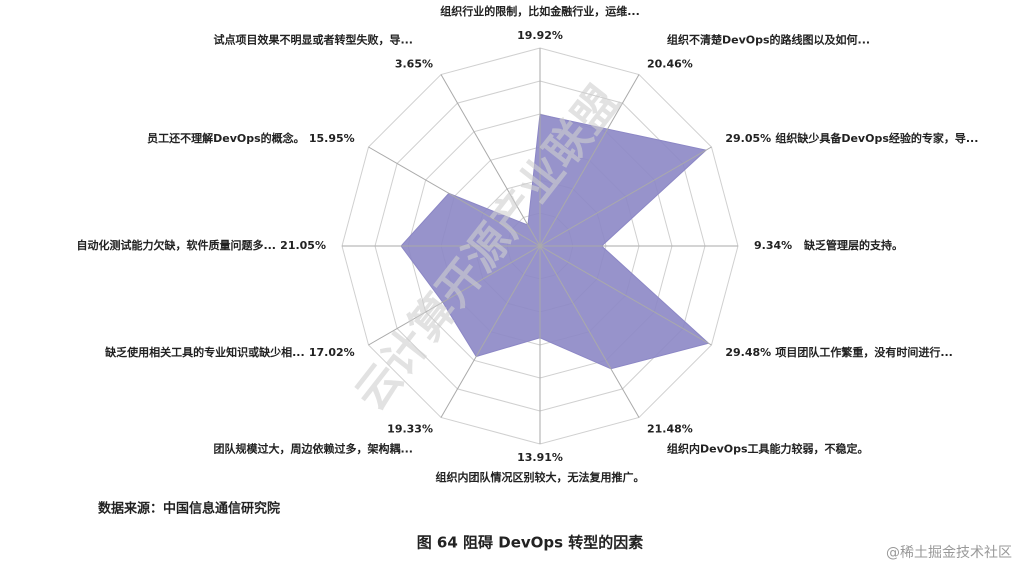 Image resolution: width=1024 pixels, height=584 pixels. Describe the element at coordinates (540, 457) in the screenshot. I see `value-label: 13.91%` at that location.